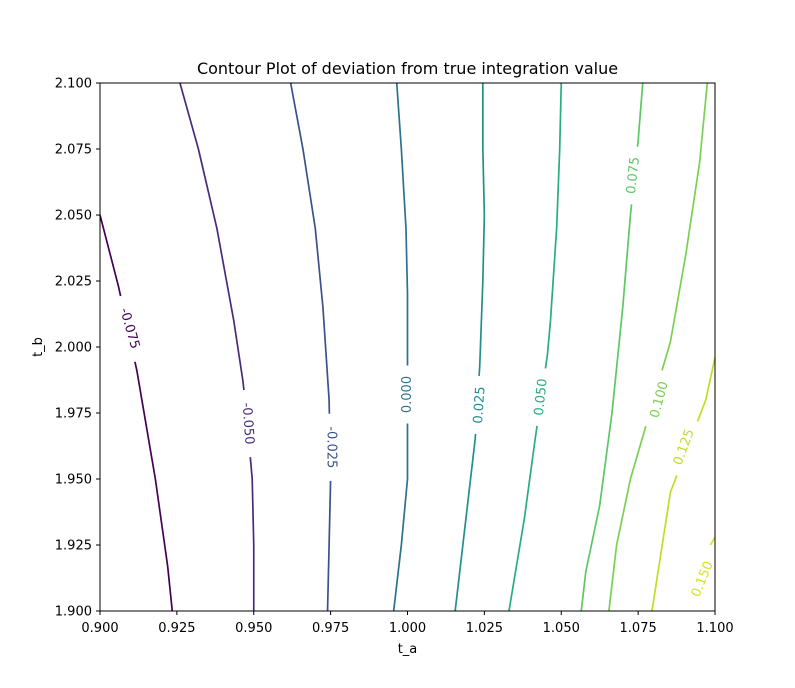 The height and width of the screenshot is (688, 795). I want to click on contour-label: -0.050, so click(248, 423).